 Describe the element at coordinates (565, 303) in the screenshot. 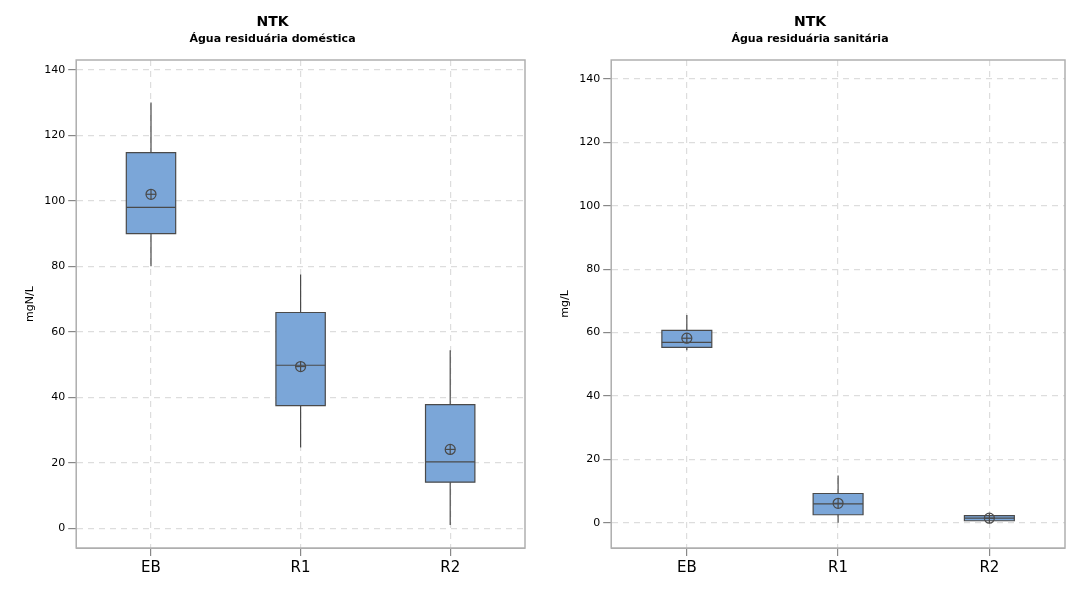

I see `y-axis-title: mg/L` at that location.